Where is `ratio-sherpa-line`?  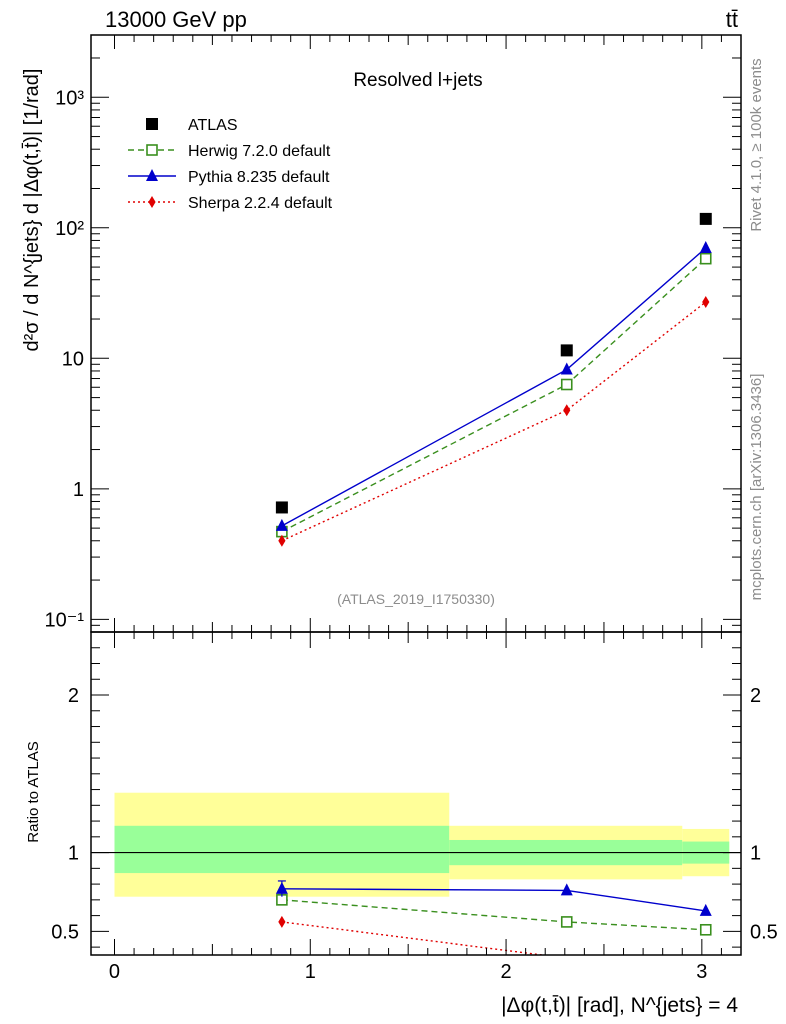 ratio-sherpa-line is located at coordinates (414, 938).